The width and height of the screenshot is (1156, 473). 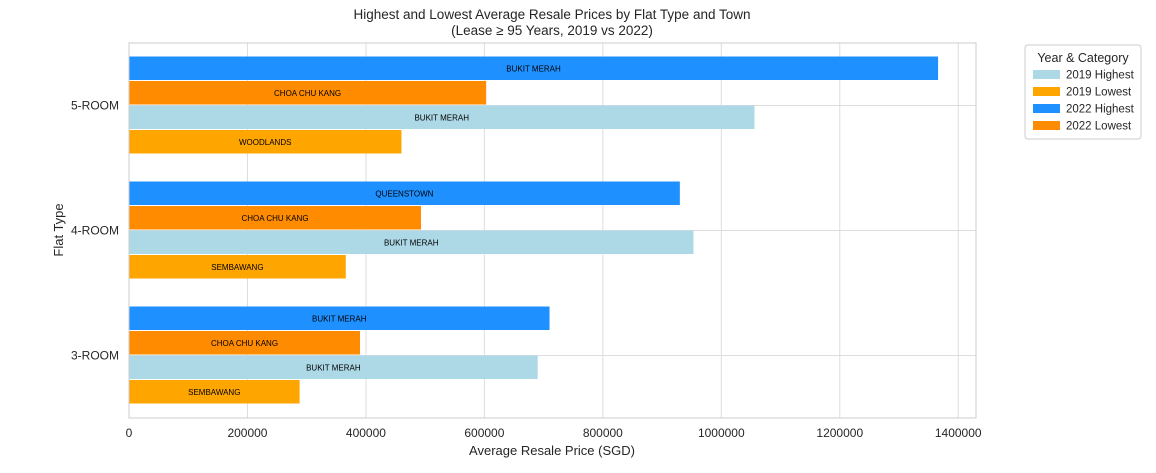 I want to click on legend-entry: 2019 Lowest, so click(x=1099, y=93).